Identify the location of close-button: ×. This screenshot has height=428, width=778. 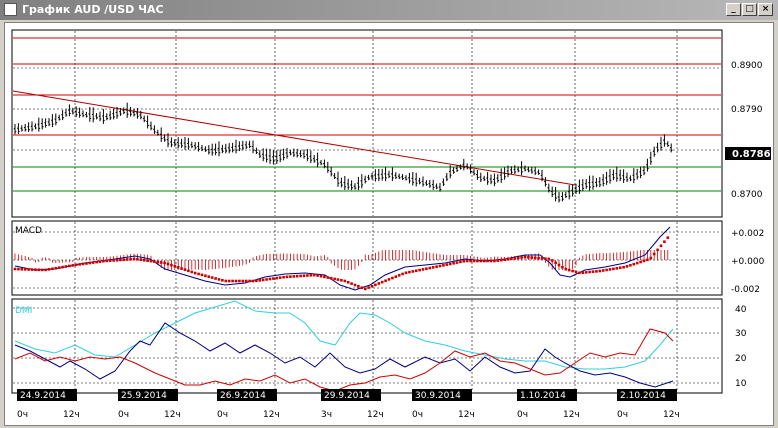
(765, 9).